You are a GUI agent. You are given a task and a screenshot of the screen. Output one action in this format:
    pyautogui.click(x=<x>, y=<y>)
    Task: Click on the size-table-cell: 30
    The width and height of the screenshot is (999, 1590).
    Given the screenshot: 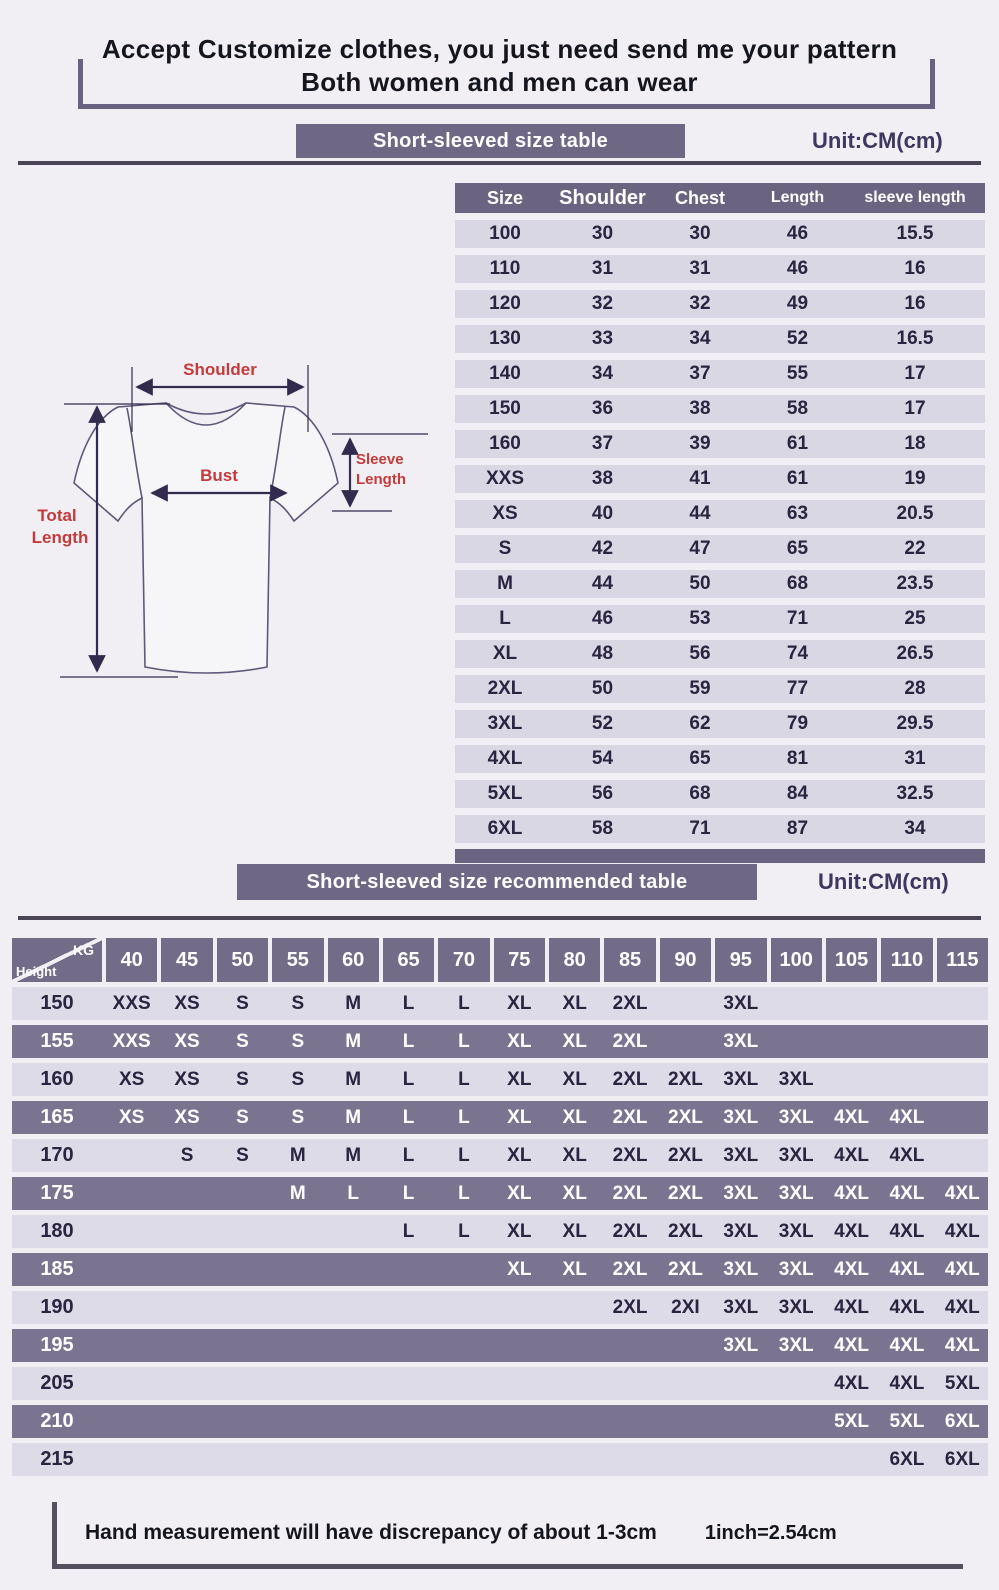 What is the action you would take?
    pyautogui.click(x=700, y=233)
    